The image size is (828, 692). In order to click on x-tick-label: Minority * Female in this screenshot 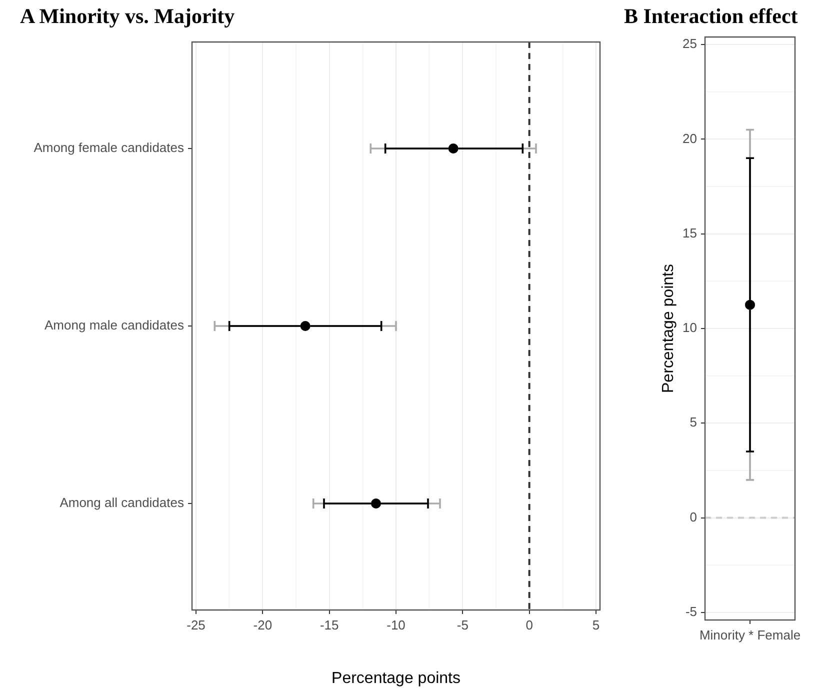, I will do `click(750, 634)`.